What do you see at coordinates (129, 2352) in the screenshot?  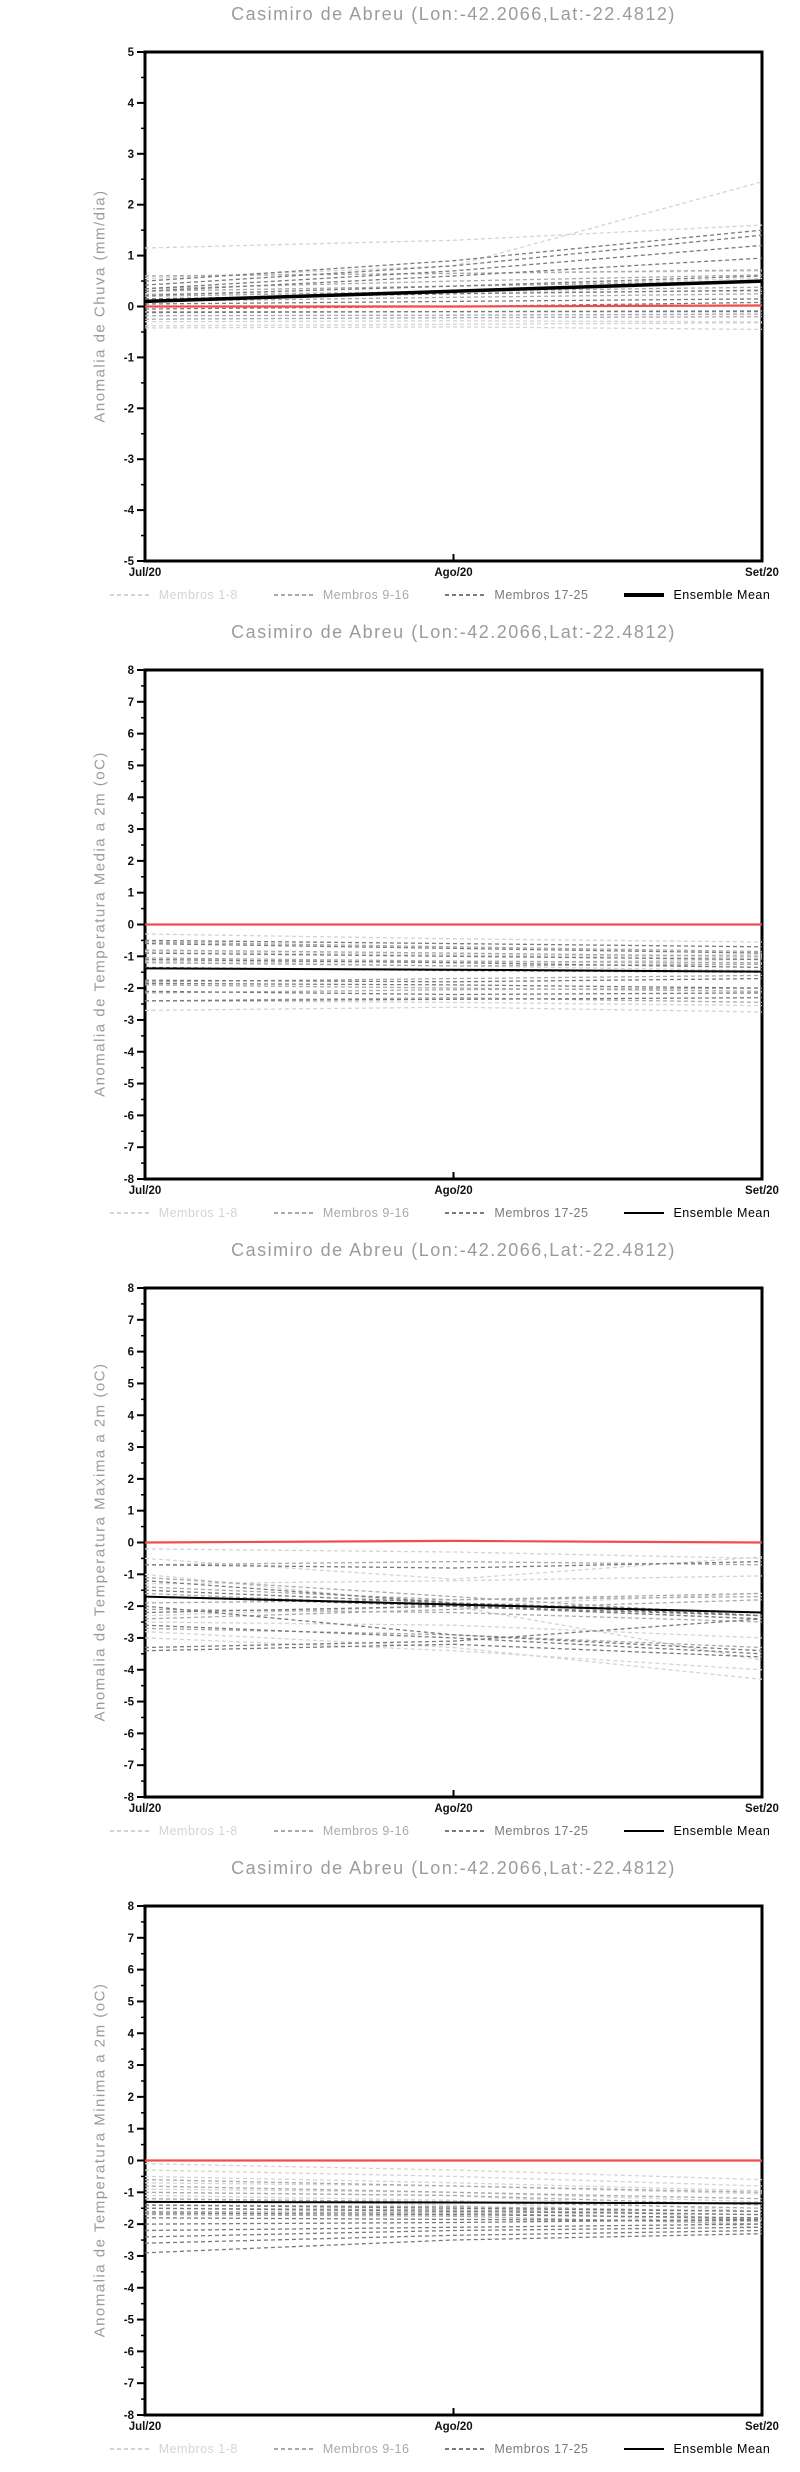 I see `y-tick-label: -6` at bounding box center [129, 2352].